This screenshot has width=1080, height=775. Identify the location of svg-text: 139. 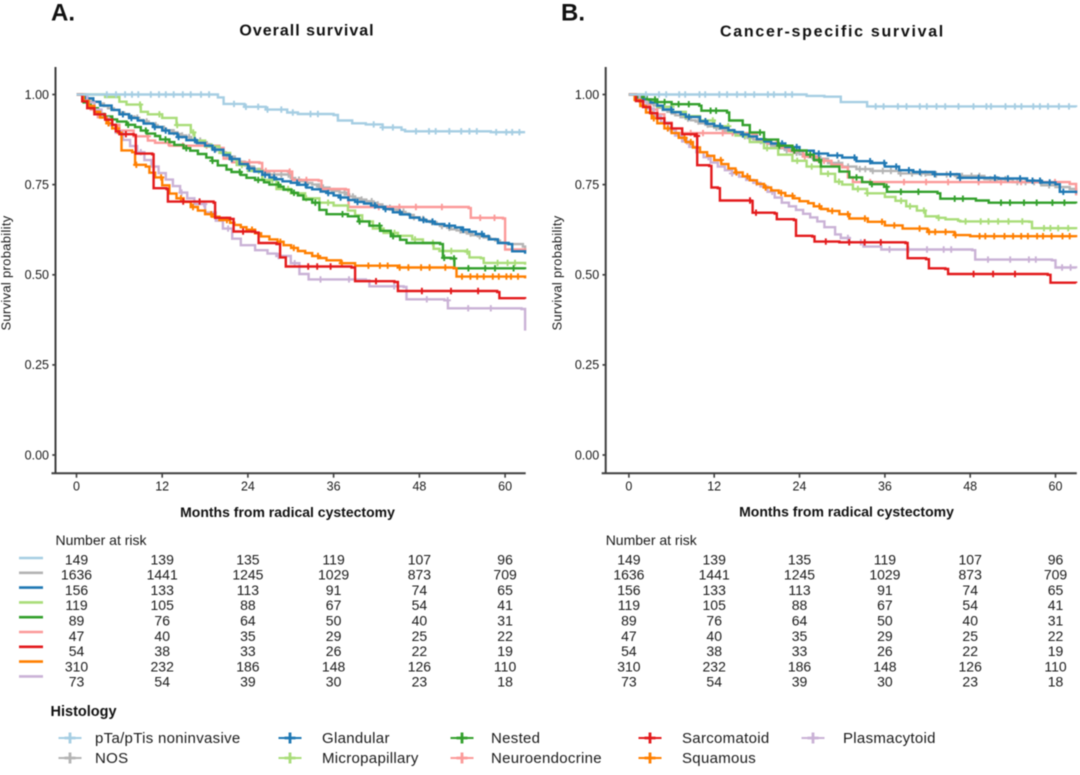
(163, 559).